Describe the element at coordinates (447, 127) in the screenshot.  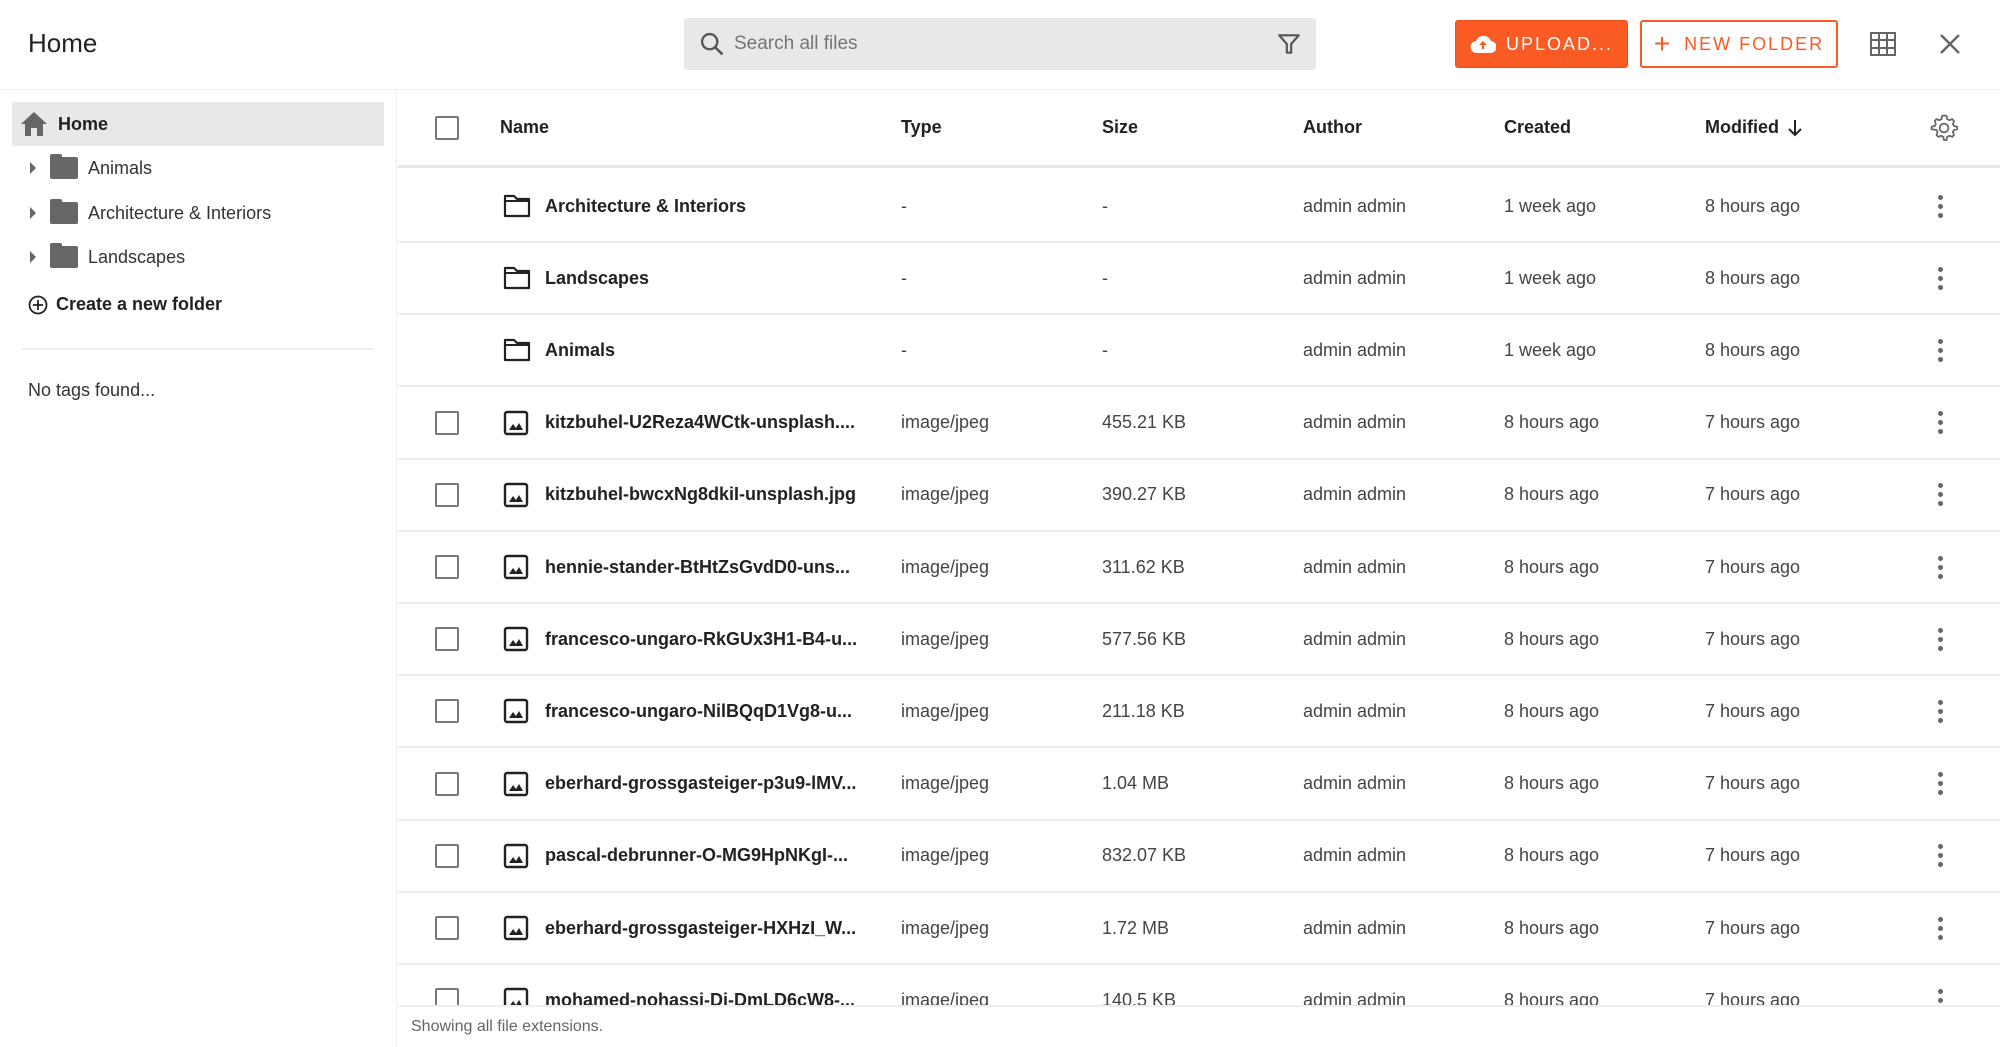
I see `select-all-checkbox` at that location.